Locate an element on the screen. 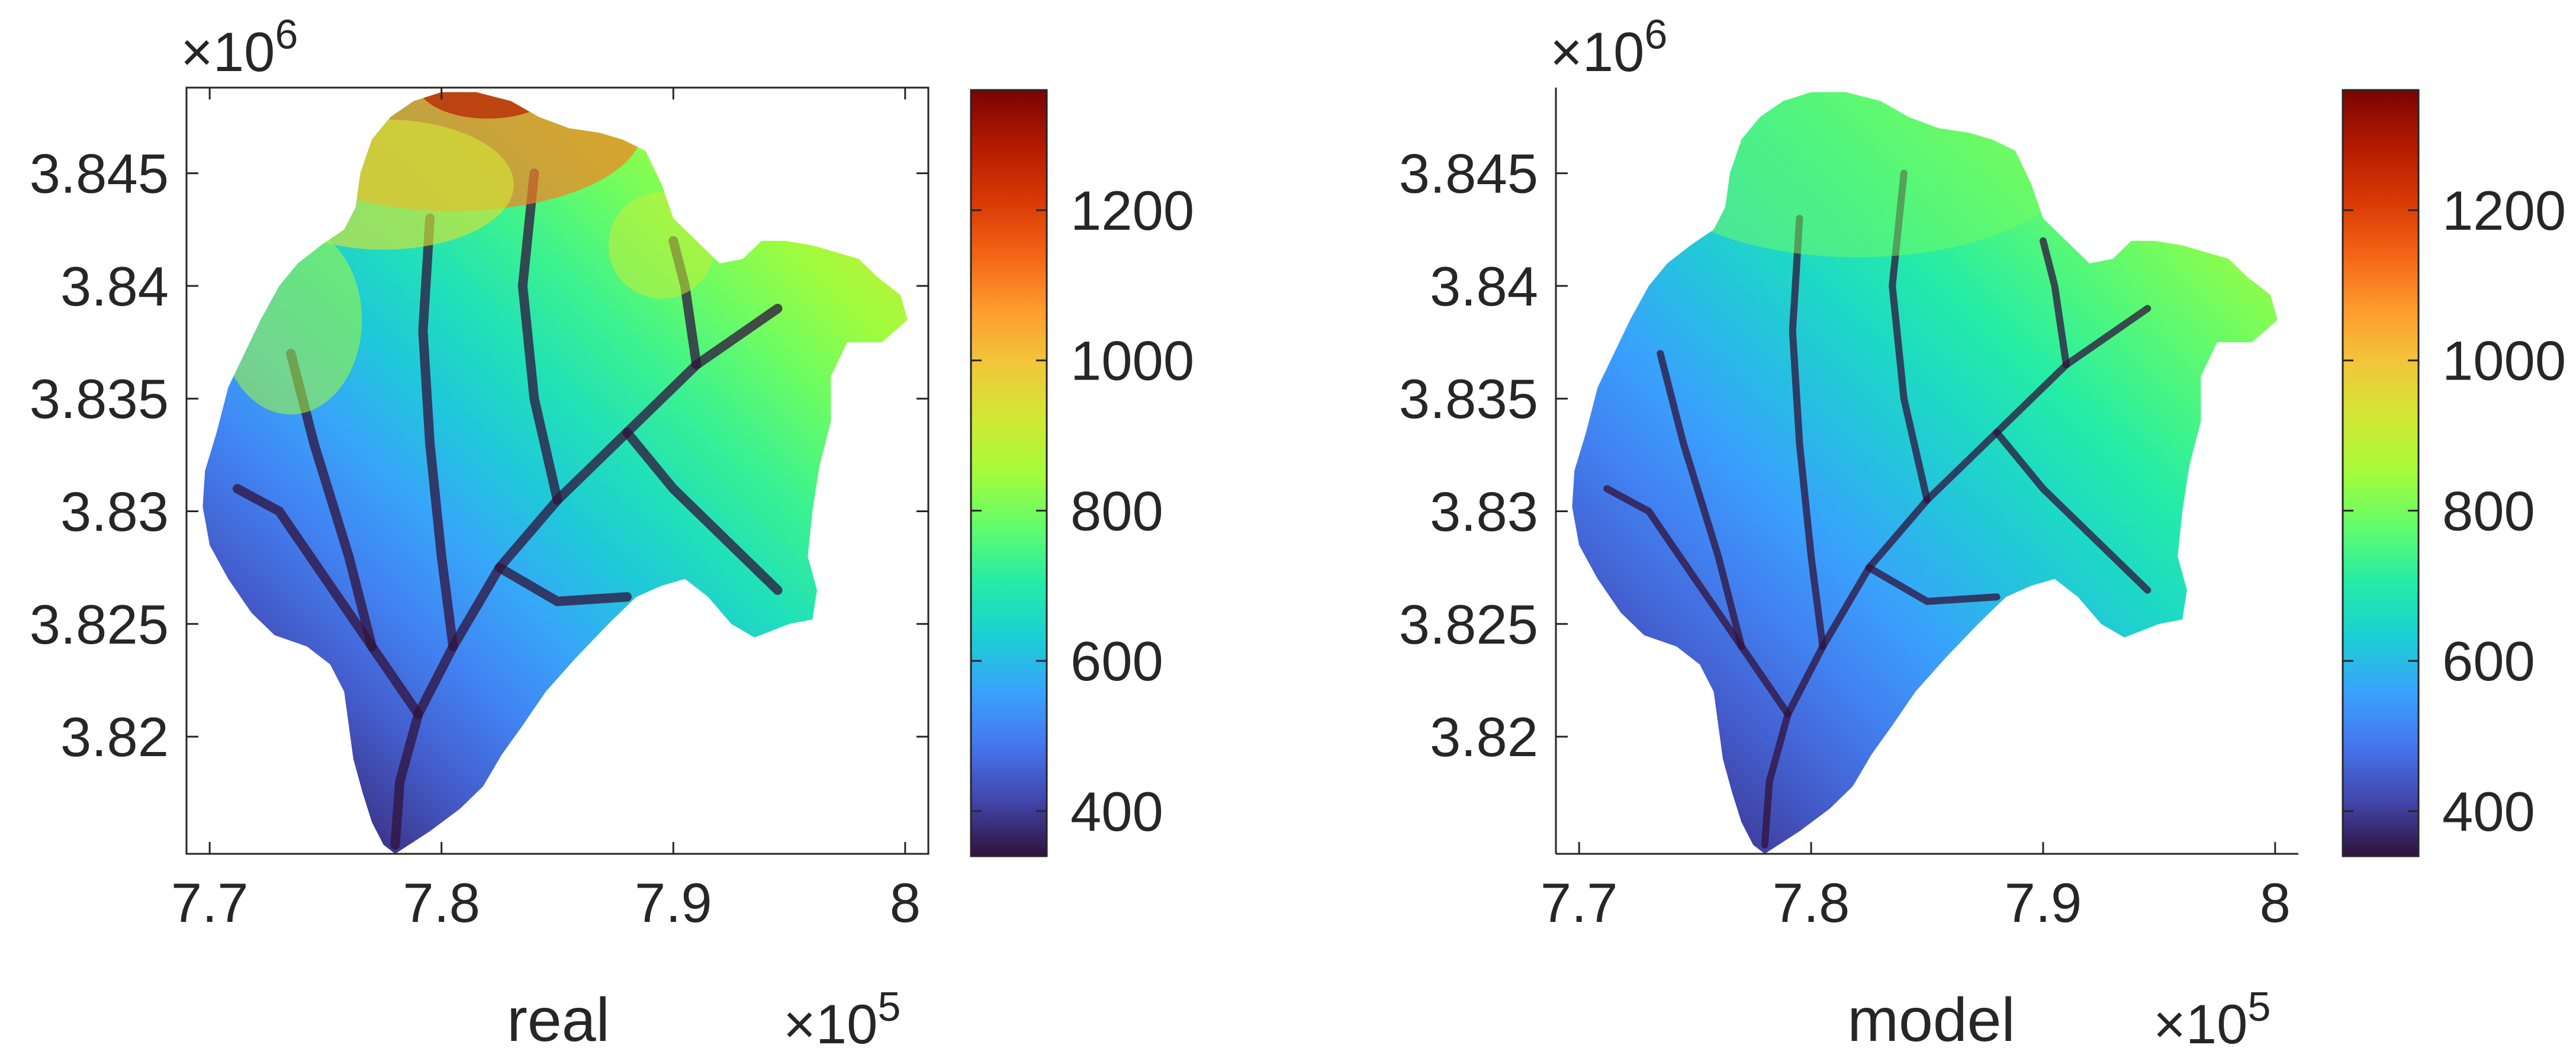 Image resolution: width=2576 pixels, height=1051 pixels. colorbar-model: 400 600 800 1000 1200 is located at coordinates (2454, 473).